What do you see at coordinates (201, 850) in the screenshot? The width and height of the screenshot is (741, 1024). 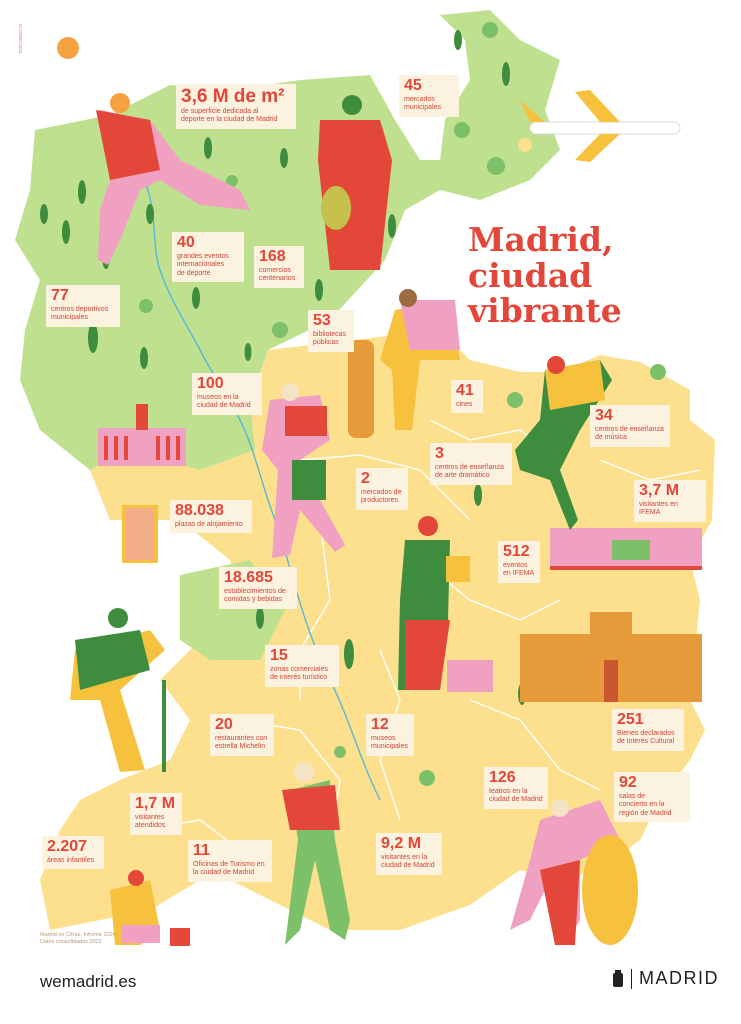 I see `stat-value: 11` at bounding box center [201, 850].